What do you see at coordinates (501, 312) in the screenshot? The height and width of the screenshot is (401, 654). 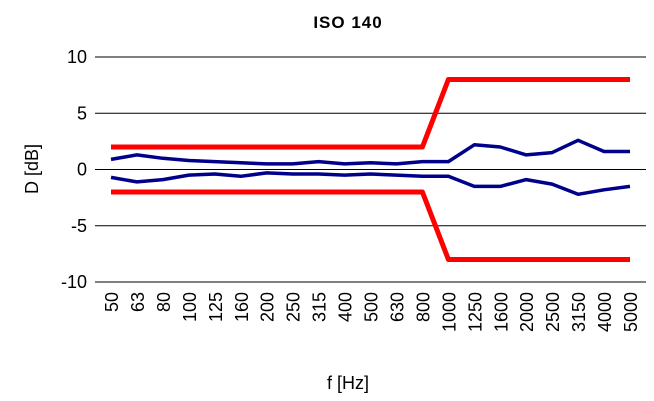 I see `x-tick-label: 1600` at bounding box center [501, 312].